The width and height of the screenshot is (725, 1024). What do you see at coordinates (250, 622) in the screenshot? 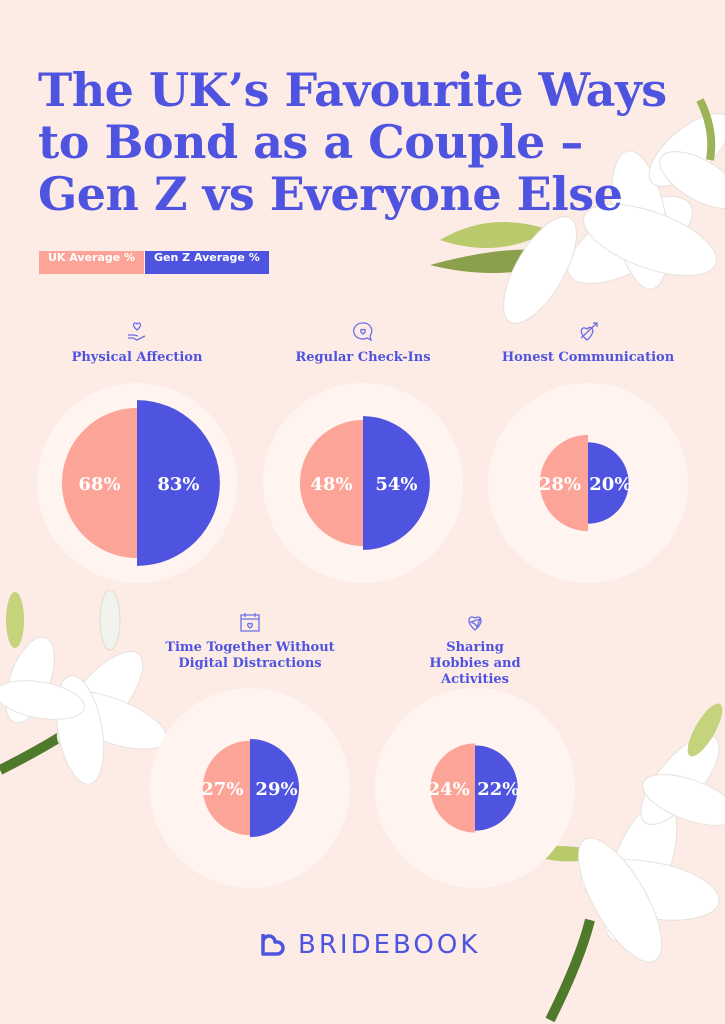
I see `calendar-heart-icon` at bounding box center [250, 622].